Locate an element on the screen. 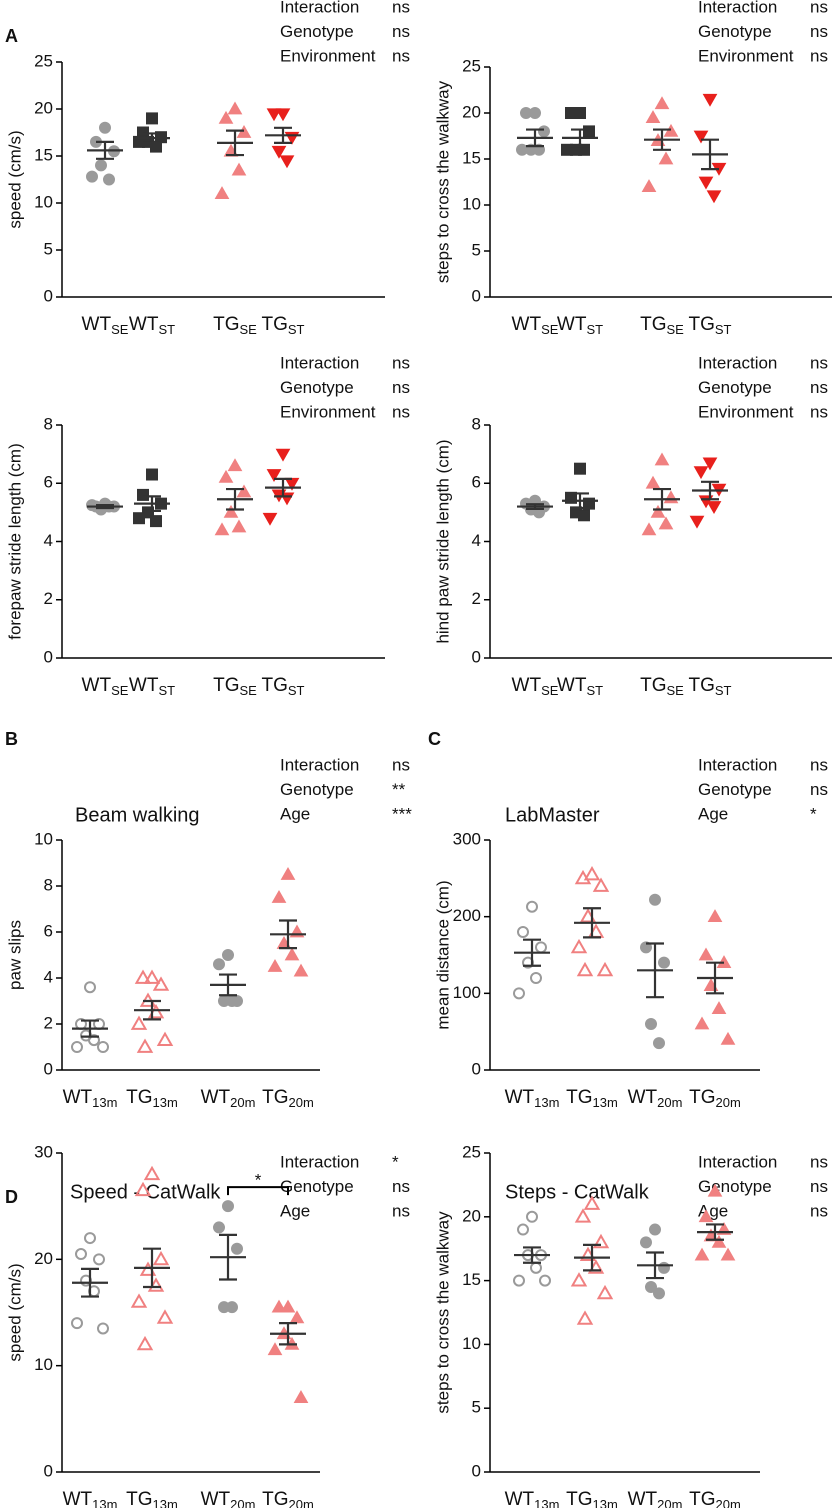 This screenshot has height=1508, width=835. chart-title: Steps - CatWalk is located at coordinates (577, 1192).